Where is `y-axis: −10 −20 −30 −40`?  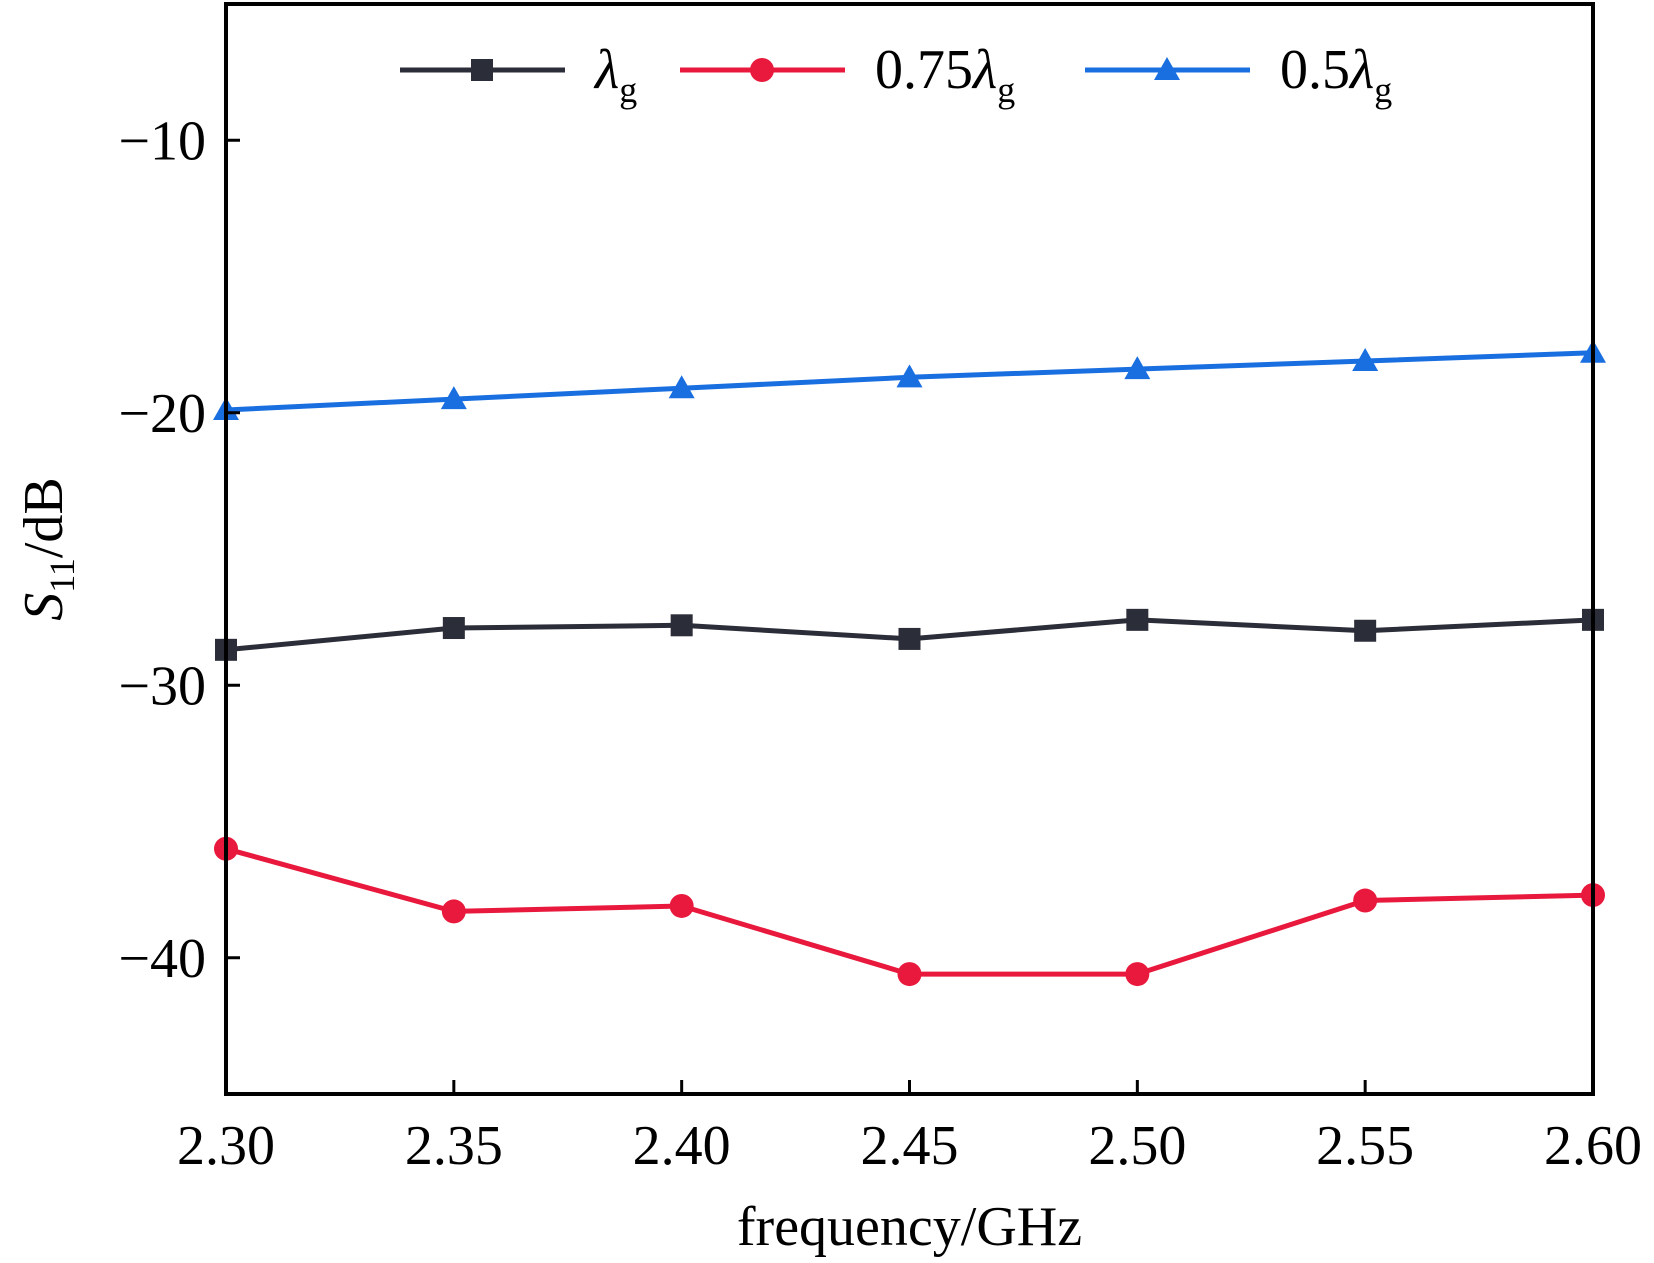 y-axis: −10 −20 −30 −40 is located at coordinates (179, 550).